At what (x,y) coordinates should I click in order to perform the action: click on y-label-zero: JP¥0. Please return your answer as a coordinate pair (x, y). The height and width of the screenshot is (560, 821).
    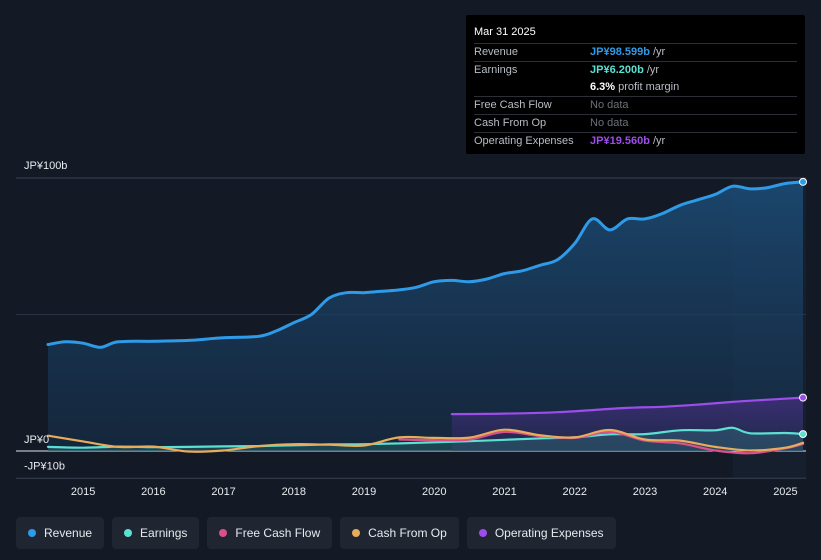
    Looking at the image, I should click on (36, 440).